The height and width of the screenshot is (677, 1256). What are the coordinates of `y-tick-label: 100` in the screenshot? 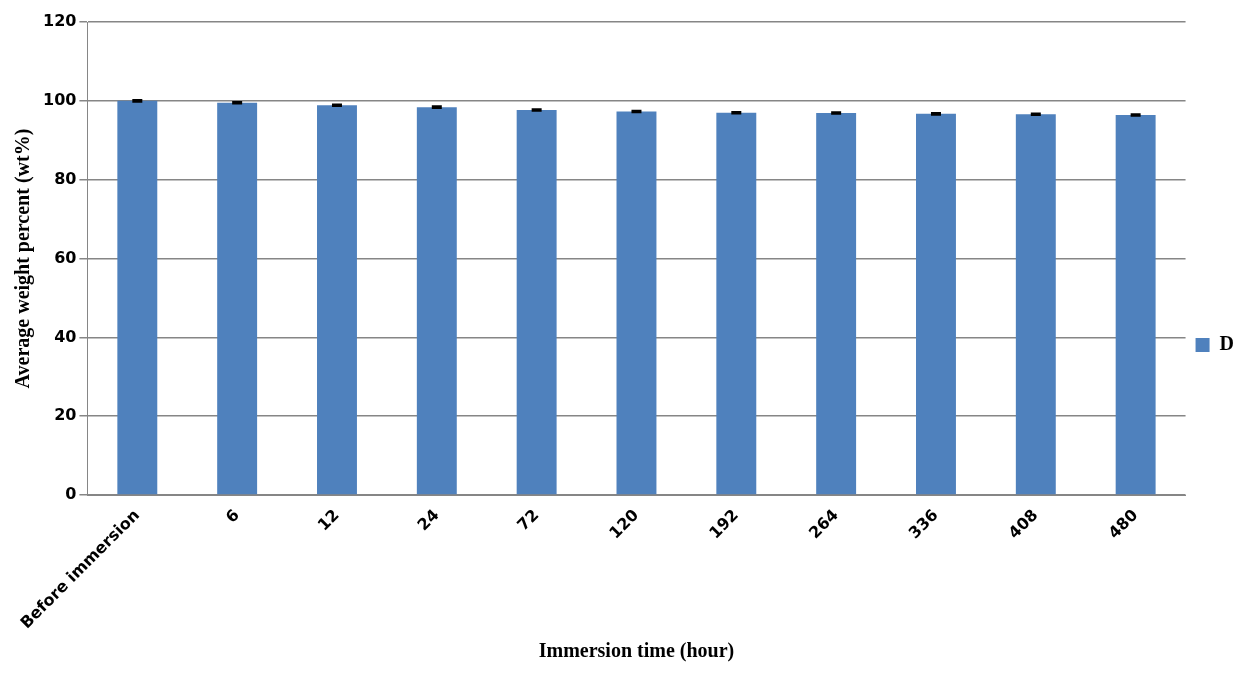 It's located at (59, 100).